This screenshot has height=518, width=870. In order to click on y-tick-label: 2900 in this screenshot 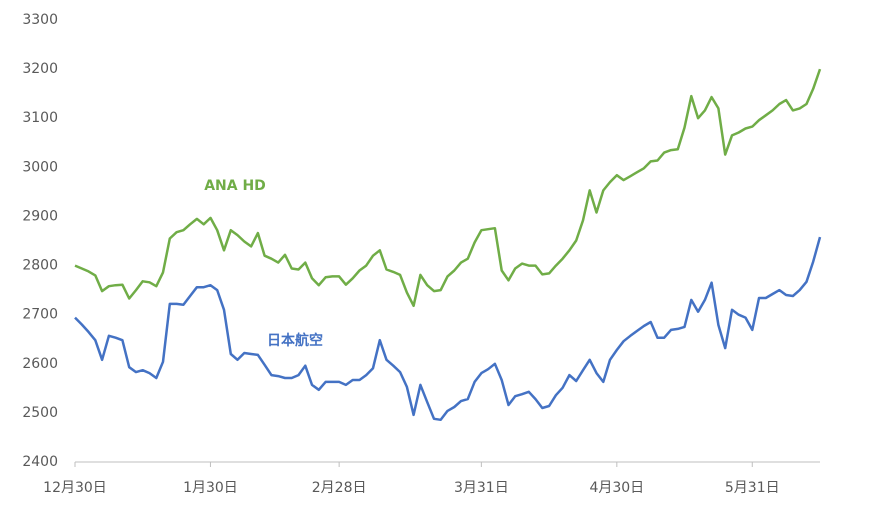, I will do `click(40, 216)`.